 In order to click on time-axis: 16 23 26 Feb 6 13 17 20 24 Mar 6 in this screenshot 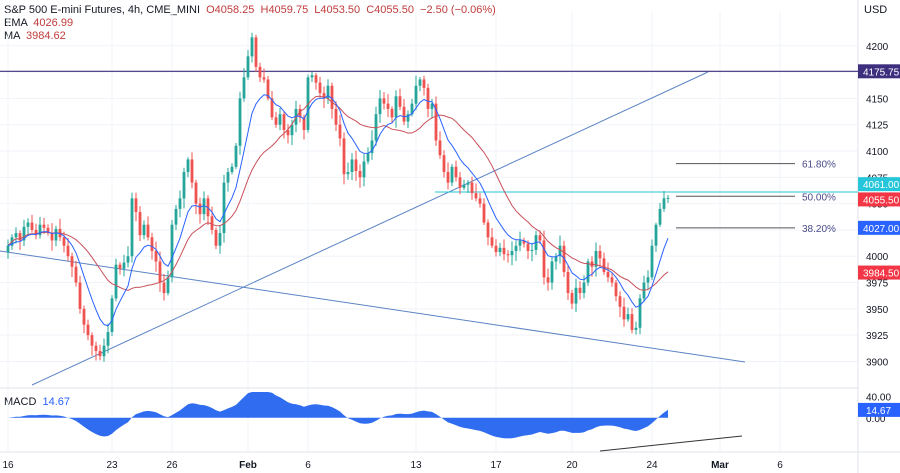, I will do `click(392, 465)`.